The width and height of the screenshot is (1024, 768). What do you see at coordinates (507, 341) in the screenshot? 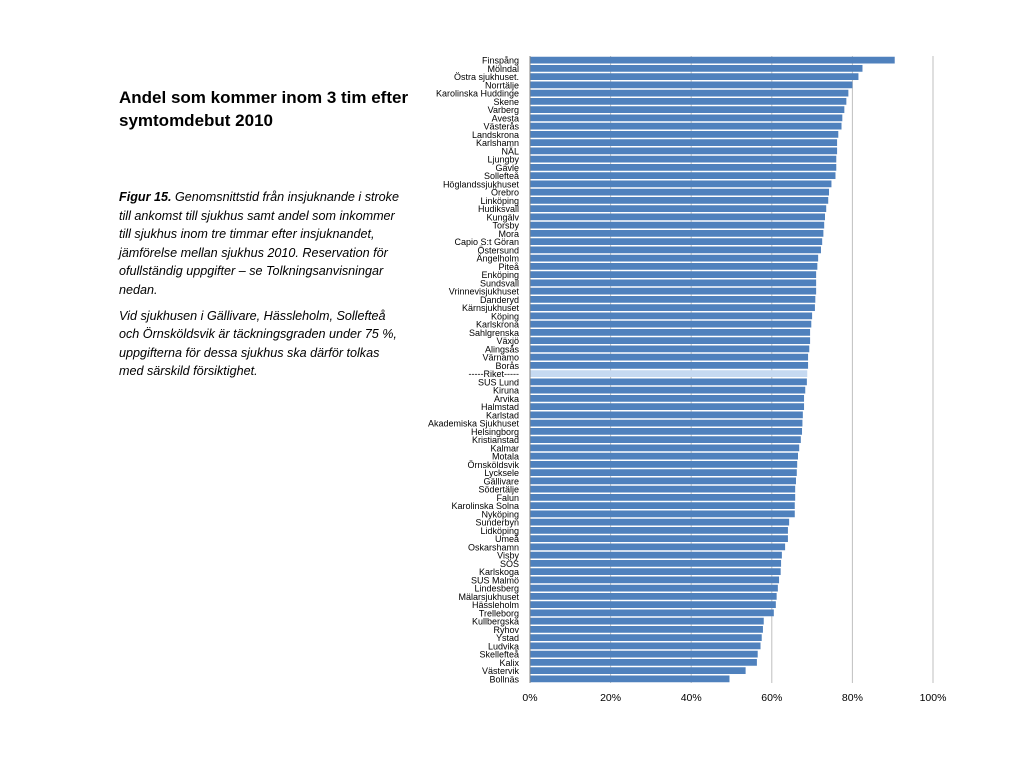
I see `category-label: Växjö` at bounding box center [507, 341].